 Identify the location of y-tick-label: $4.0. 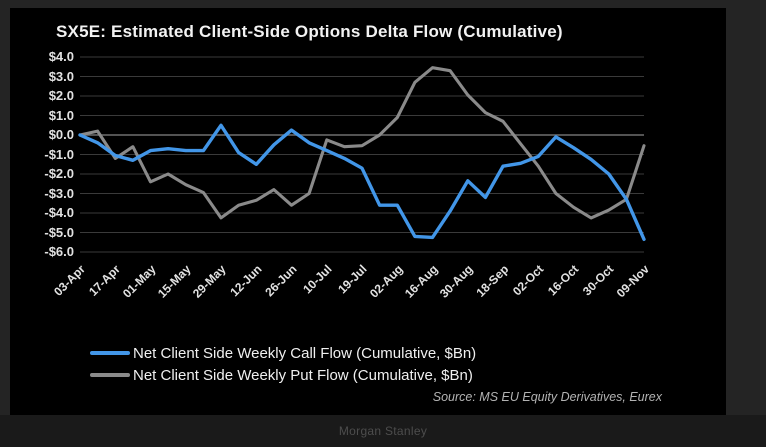
(61, 56).